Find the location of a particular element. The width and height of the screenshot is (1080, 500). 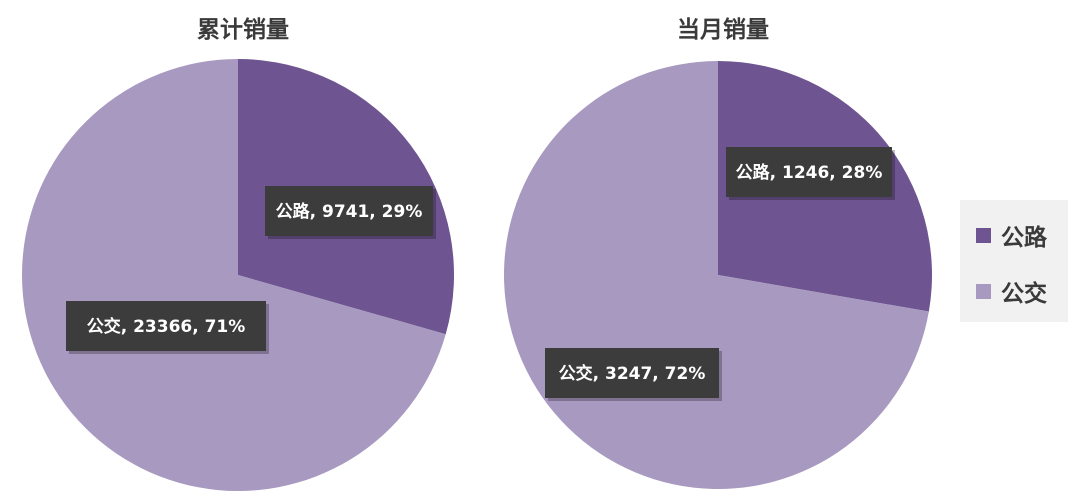

data-label-1-1: 公交, 3247, 72% is located at coordinates (633, 374).